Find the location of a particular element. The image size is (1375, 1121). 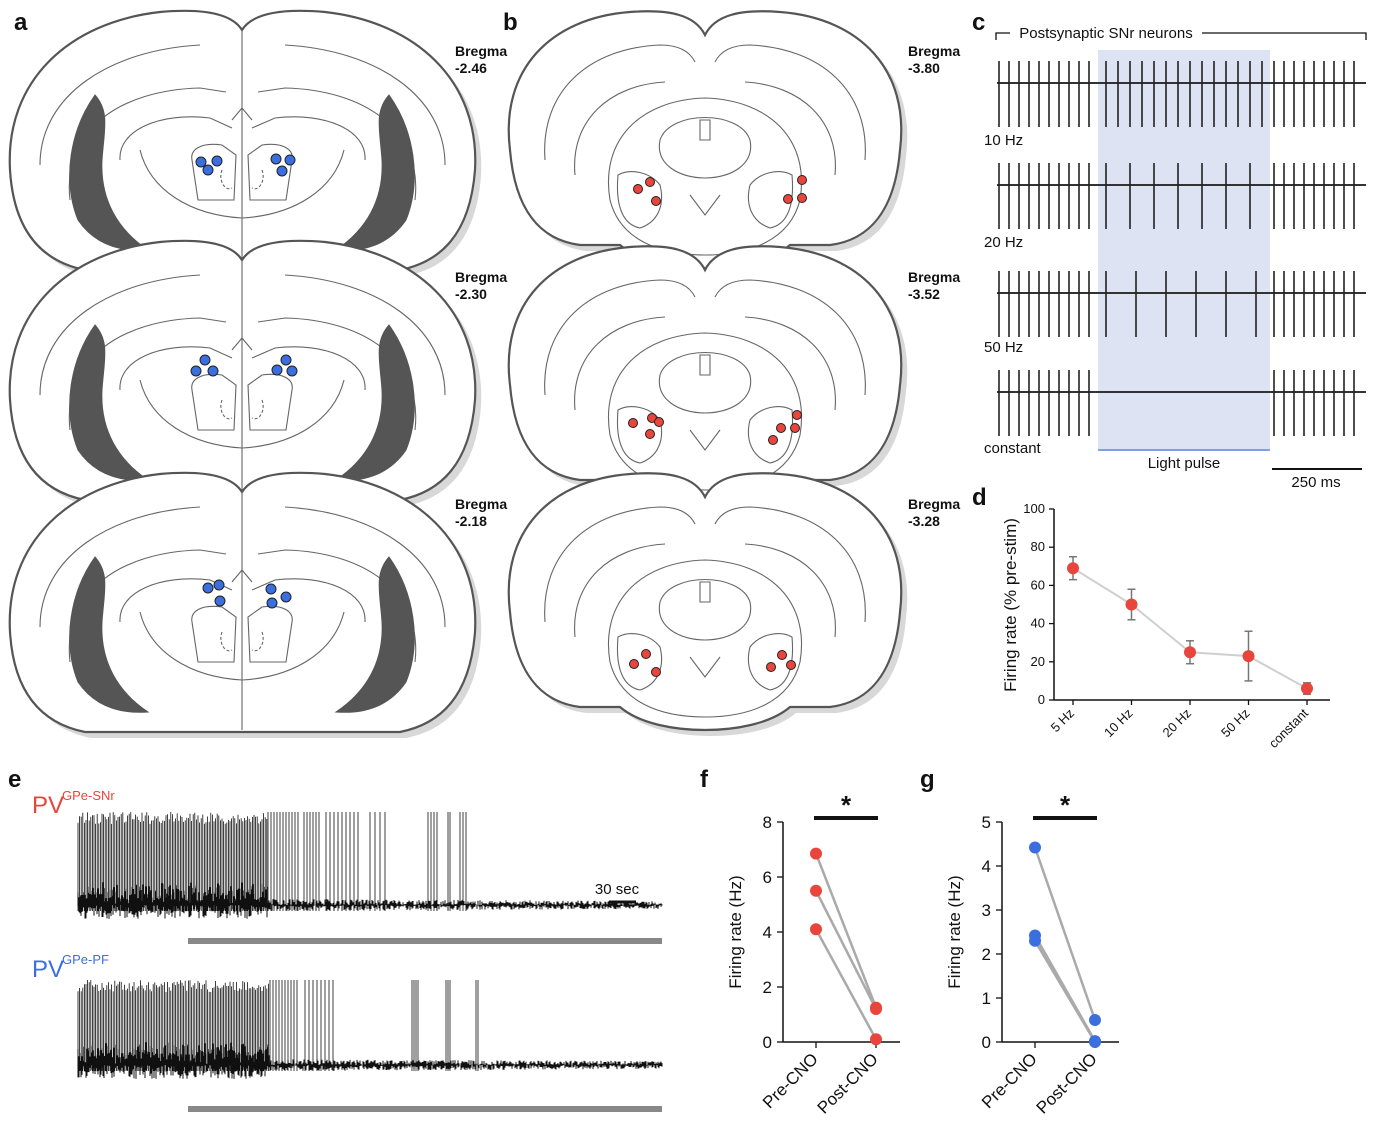

panel-c-letter: c is located at coordinates (978, 22).